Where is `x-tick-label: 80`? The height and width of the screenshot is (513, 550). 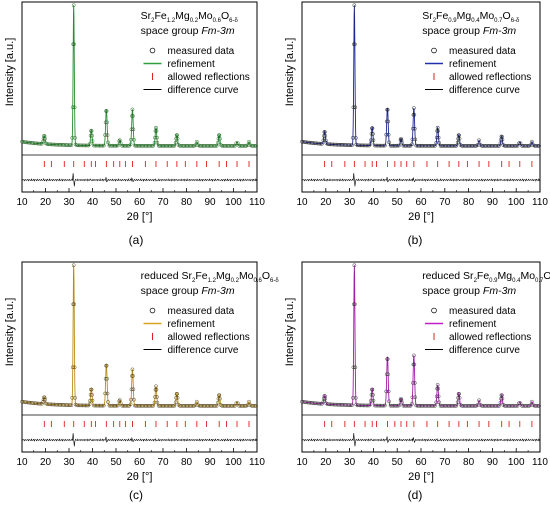
x-tick-label: 80 is located at coordinates (469, 462).